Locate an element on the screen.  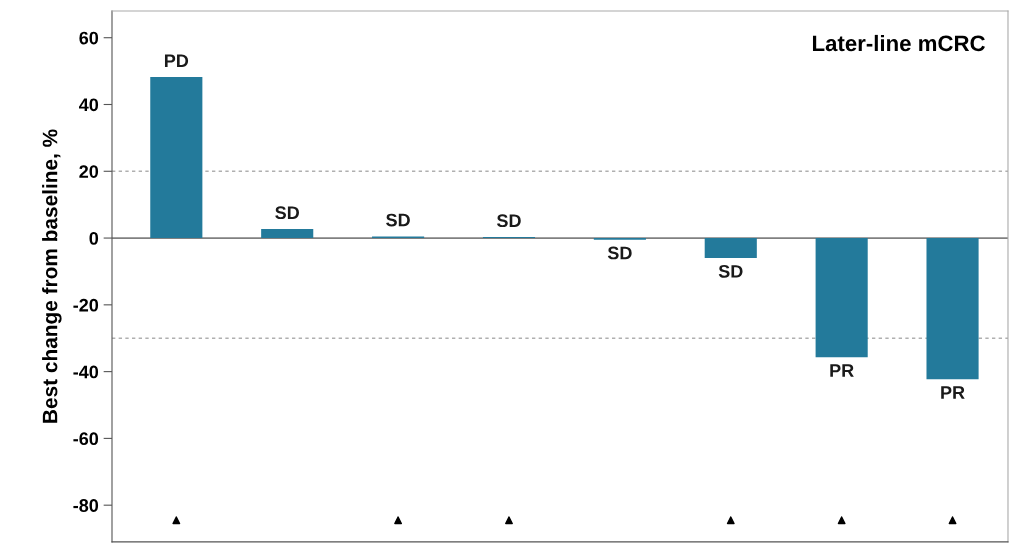
y-tick-label: 0 is located at coordinates (94, 238).